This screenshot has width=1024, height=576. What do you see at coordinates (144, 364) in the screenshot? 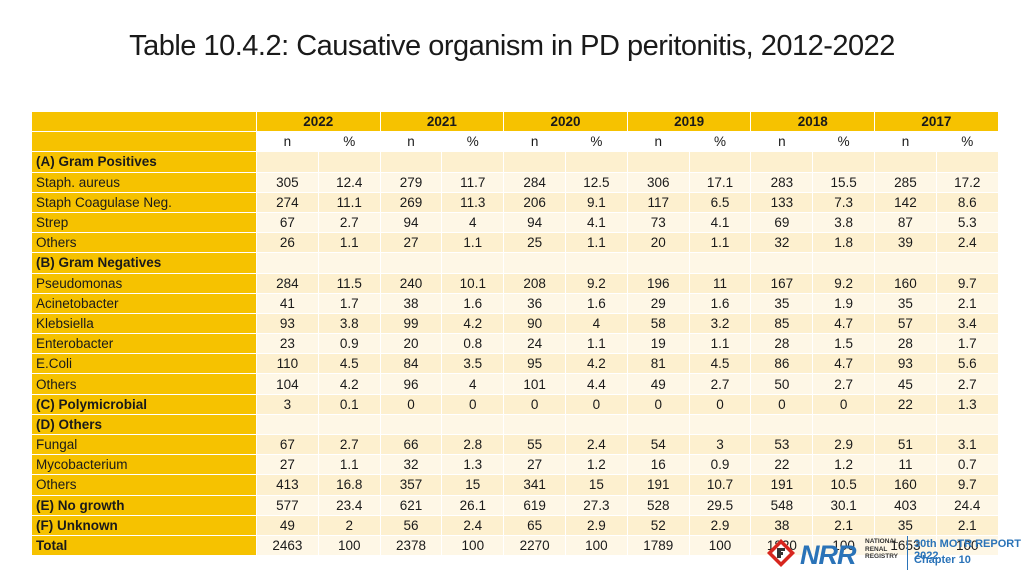
I see `row-label: E.Coli` at bounding box center [144, 364].